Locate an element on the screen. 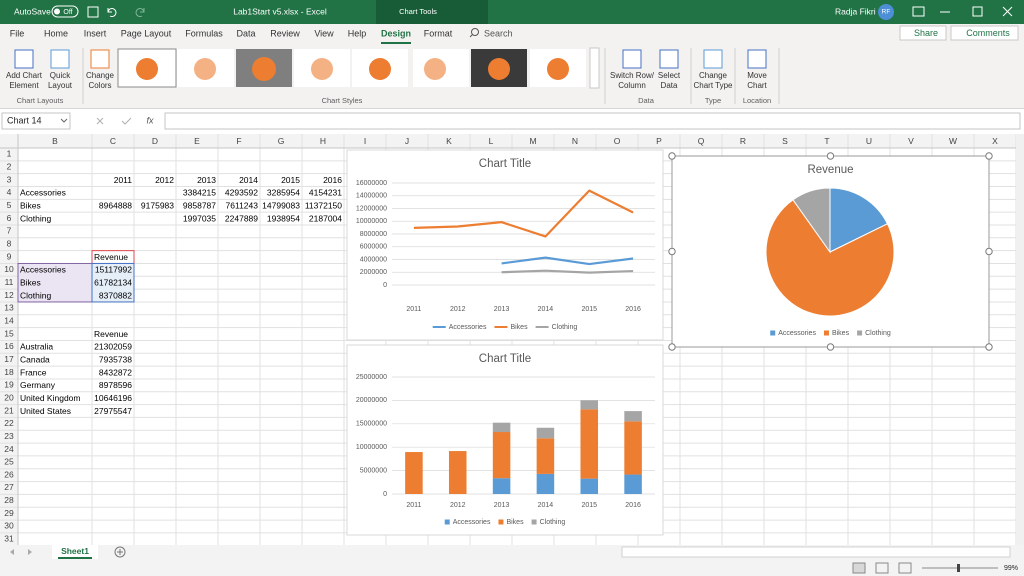 Image resolution: width=1024 pixels, height=576 pixels. row-header-bar is located at coordinates (9, 347).